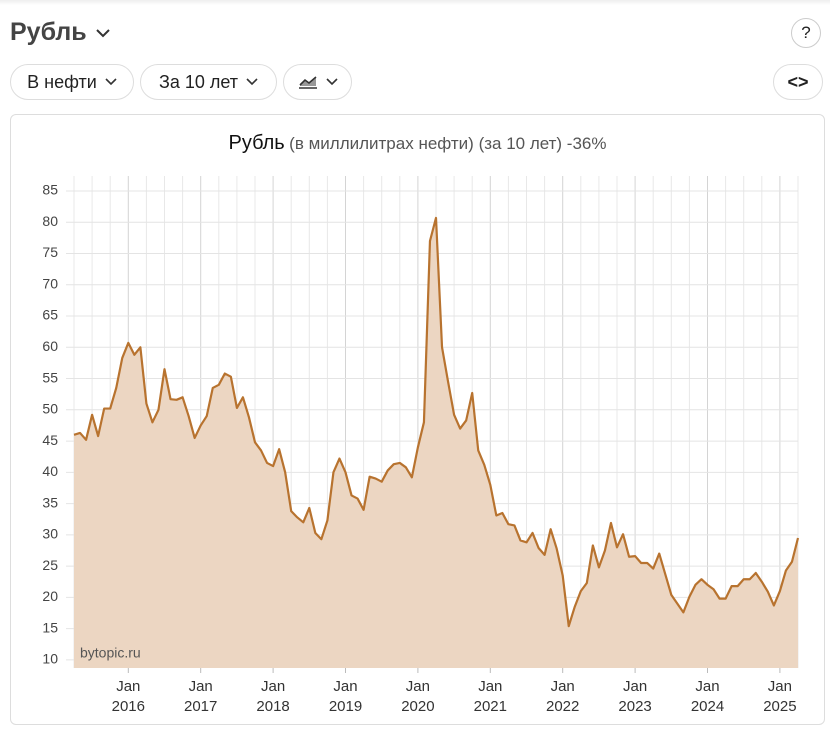  What do you see at coordinates (490, 696) in the screenshot?
I see `x-tick-label: Jan 2021` at bounding box center [490, 696].